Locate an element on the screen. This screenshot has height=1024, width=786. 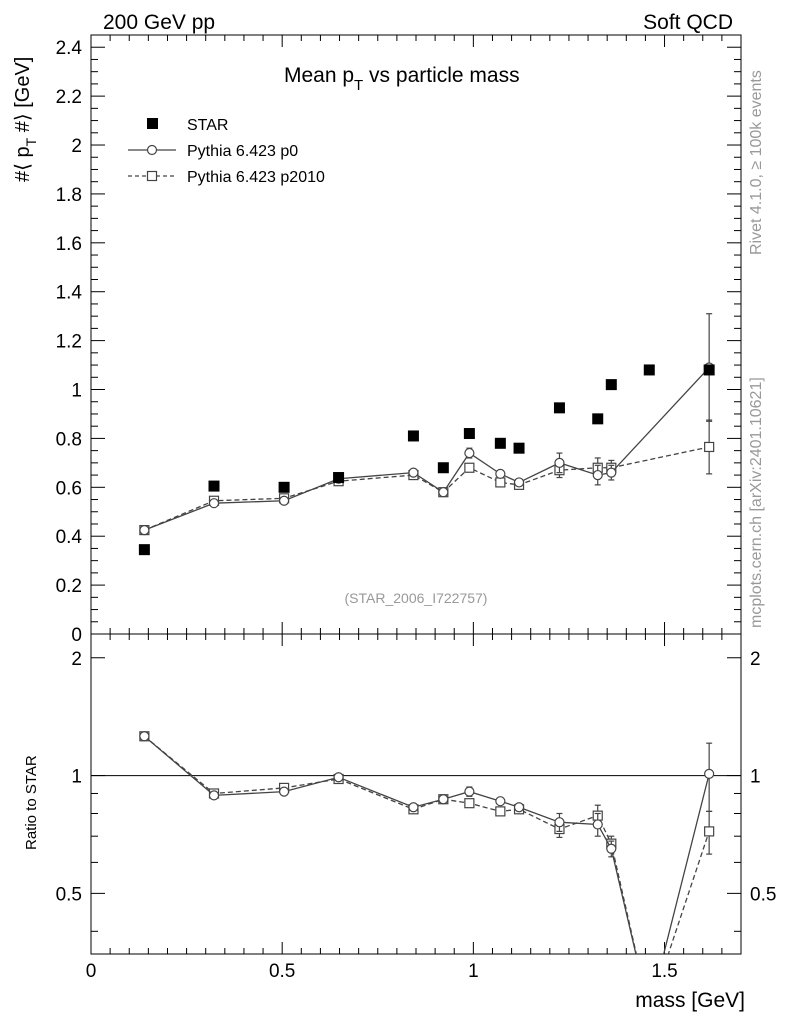
legend-label-p0: Pythia 6.423 p0 is located at coordinates (242, 151).